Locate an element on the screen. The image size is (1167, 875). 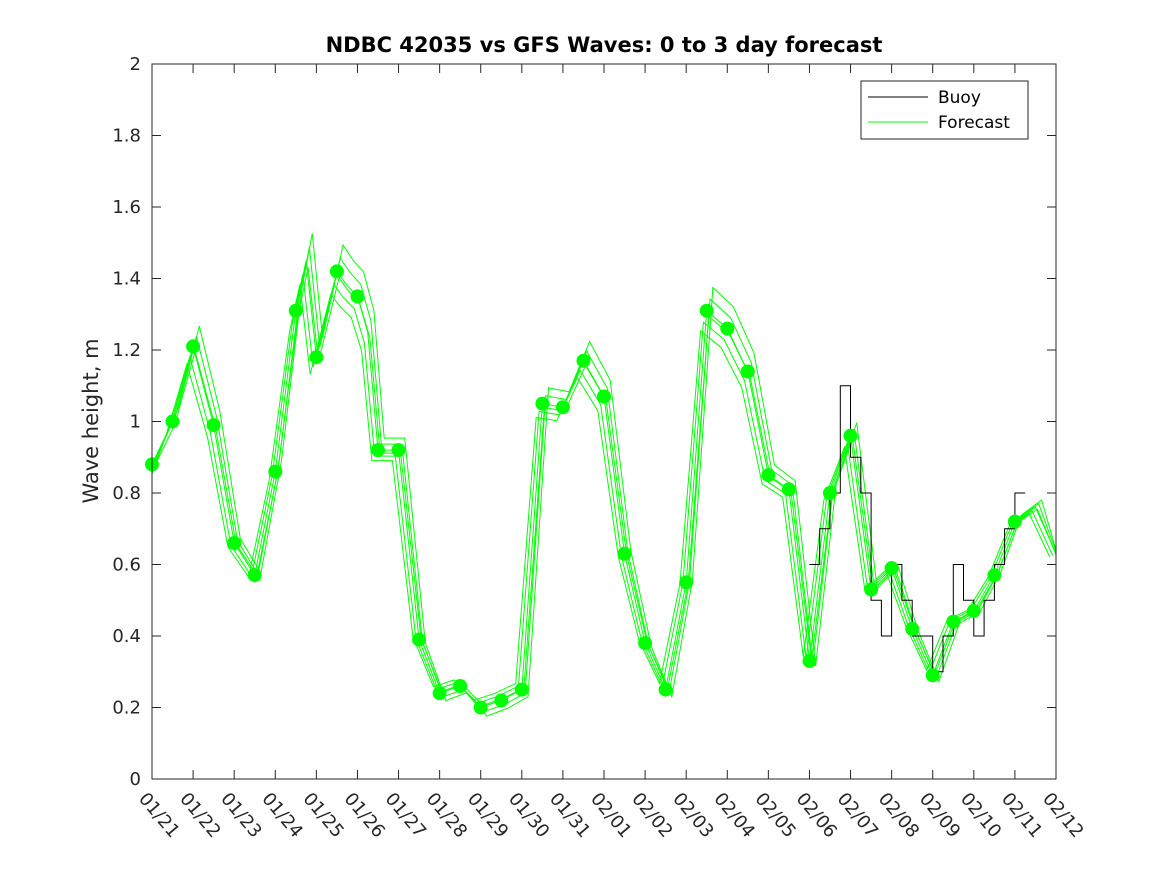
x-tick-label: 02/07 is located at coordinates (857, 815).